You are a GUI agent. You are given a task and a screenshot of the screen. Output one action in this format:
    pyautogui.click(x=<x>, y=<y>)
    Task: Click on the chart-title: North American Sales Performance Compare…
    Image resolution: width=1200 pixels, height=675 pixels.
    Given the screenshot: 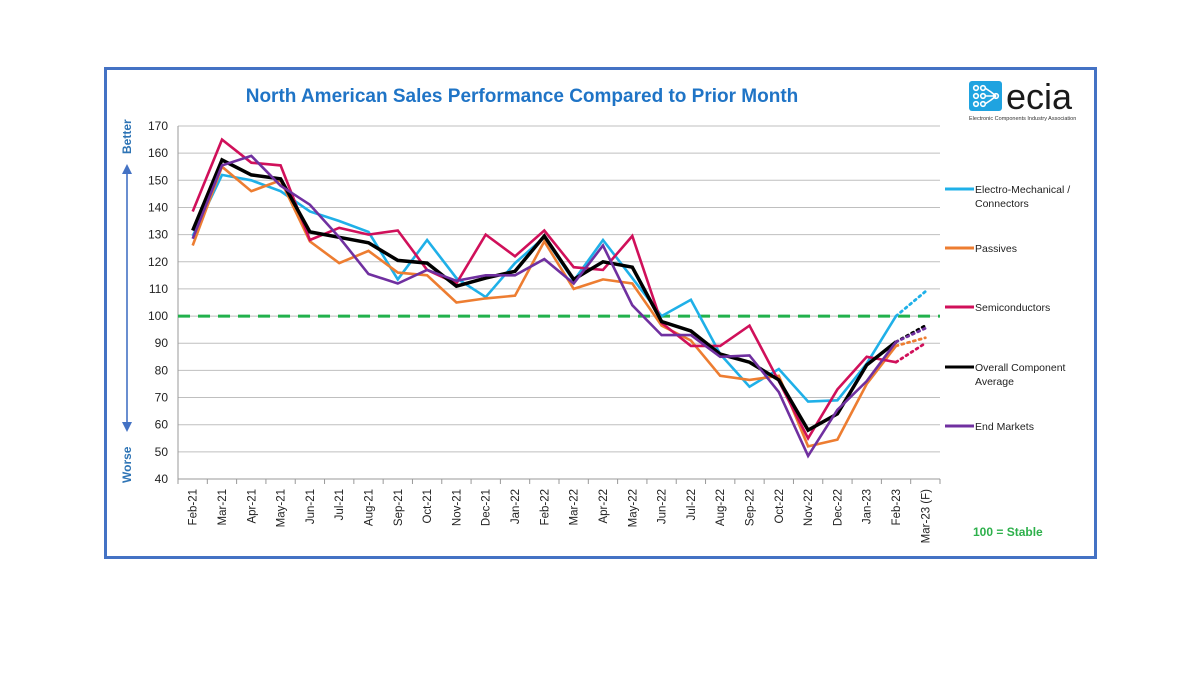 What is the action you would take?
    pyautogui.click(x=522, y=96)
    